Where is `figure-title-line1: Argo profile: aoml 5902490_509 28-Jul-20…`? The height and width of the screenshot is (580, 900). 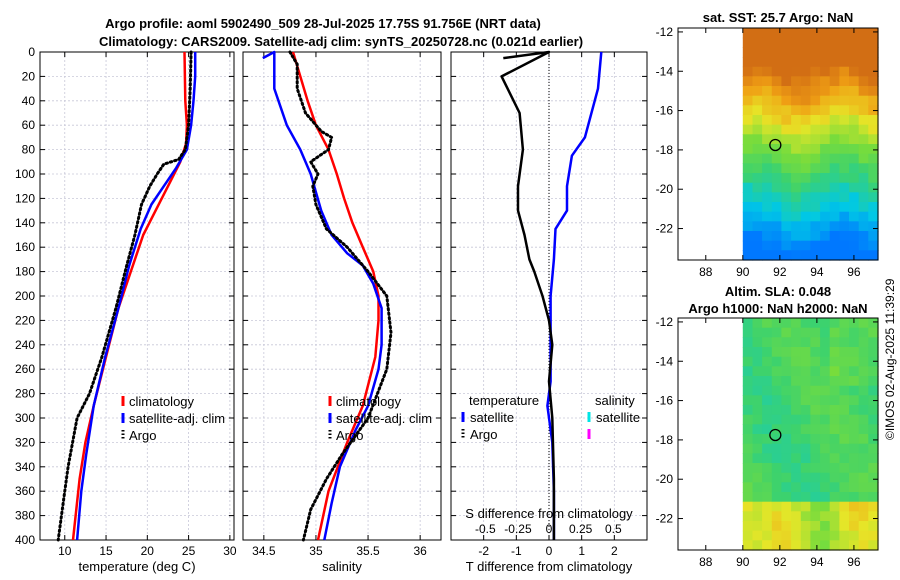
figure-title-line1: Argo profile: aoml 5902490_509 28-Jul-20… is located at coordinates (323, 23).